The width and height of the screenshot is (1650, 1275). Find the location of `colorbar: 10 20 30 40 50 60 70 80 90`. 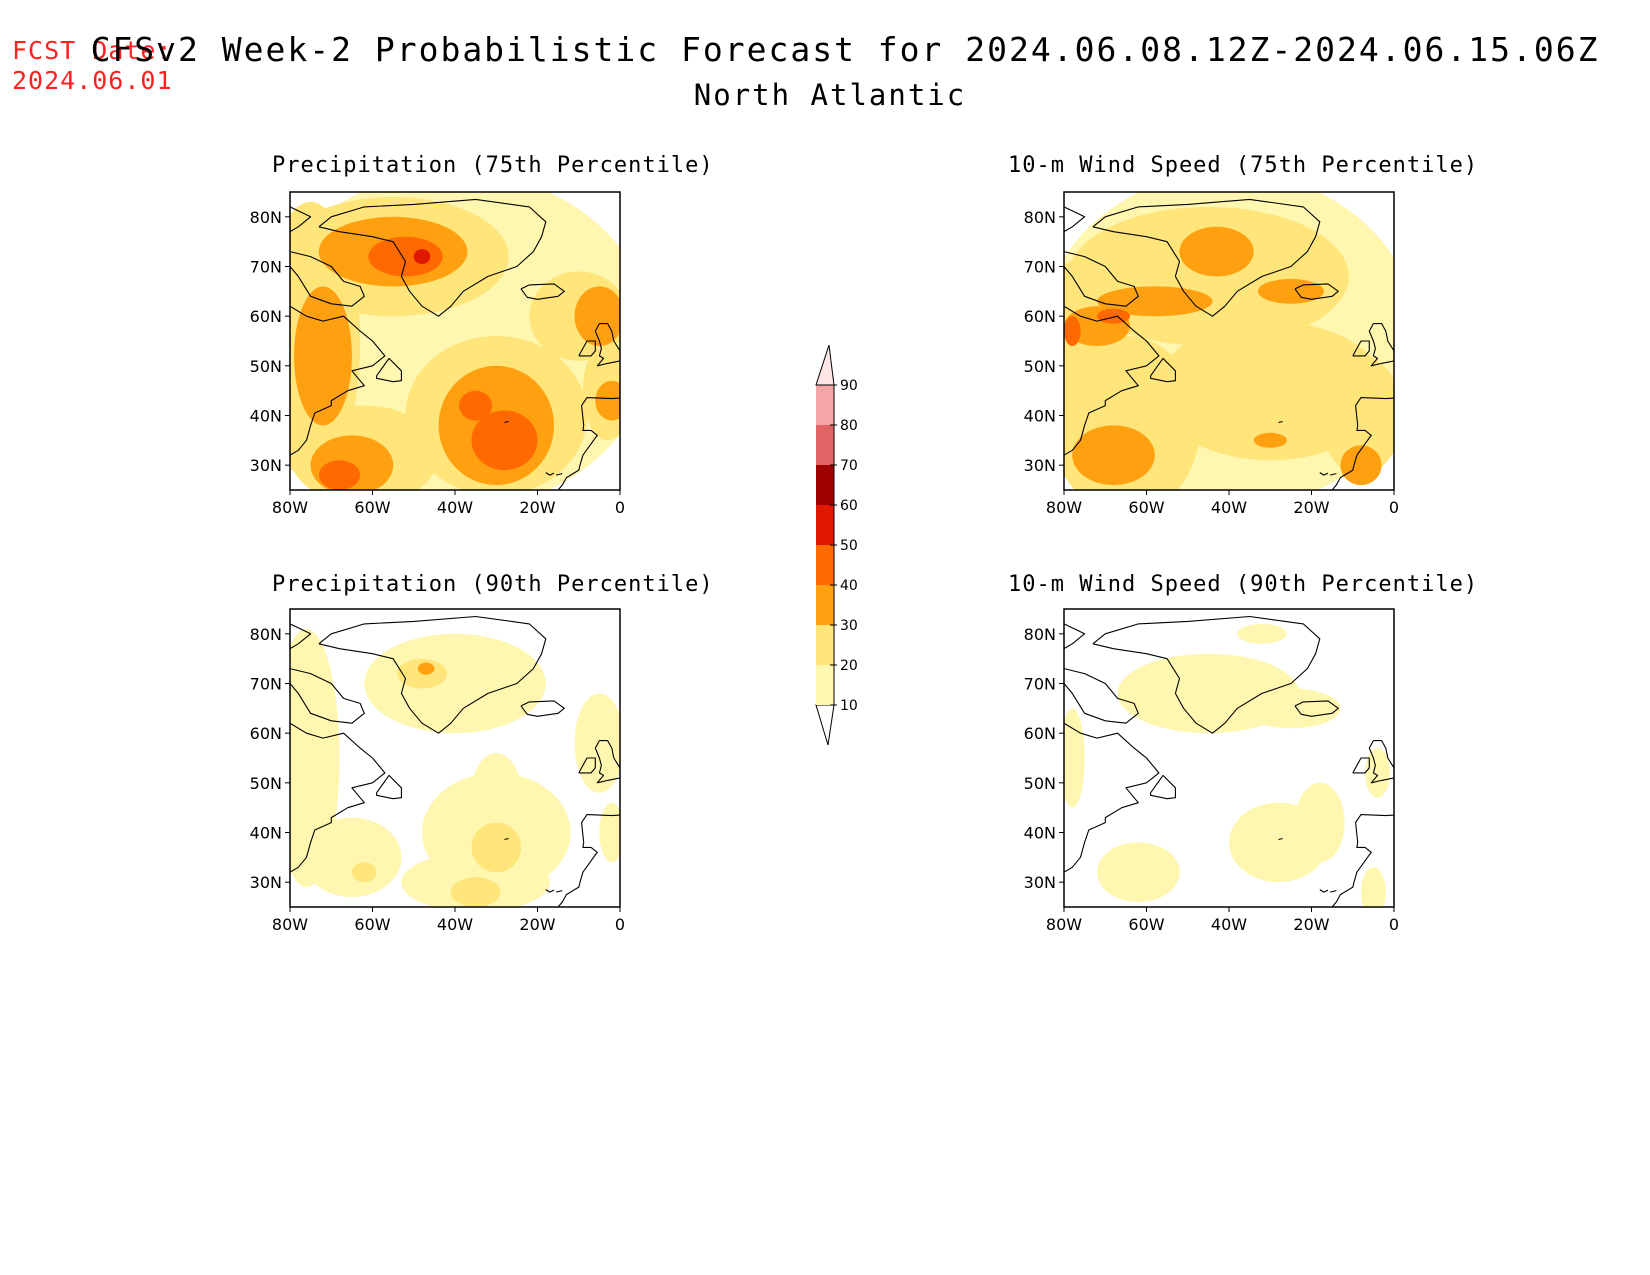

colorbar: 10 20 30 40 50 60 70 80 90 is located at coordinates (836, 545).